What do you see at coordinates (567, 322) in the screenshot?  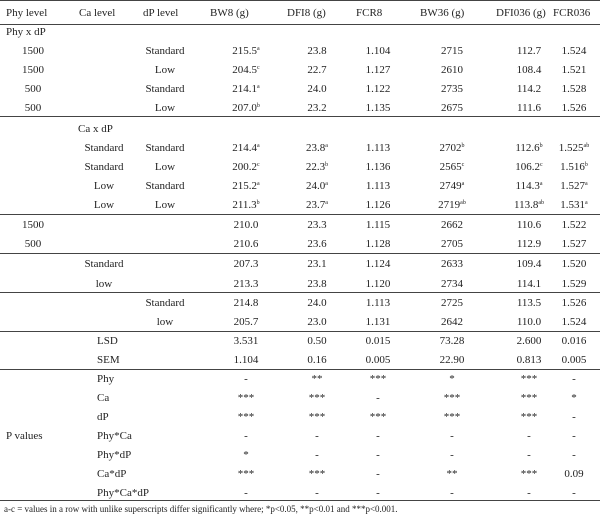 I see `table-cell: 1.524` at bounding box center [567, 322].